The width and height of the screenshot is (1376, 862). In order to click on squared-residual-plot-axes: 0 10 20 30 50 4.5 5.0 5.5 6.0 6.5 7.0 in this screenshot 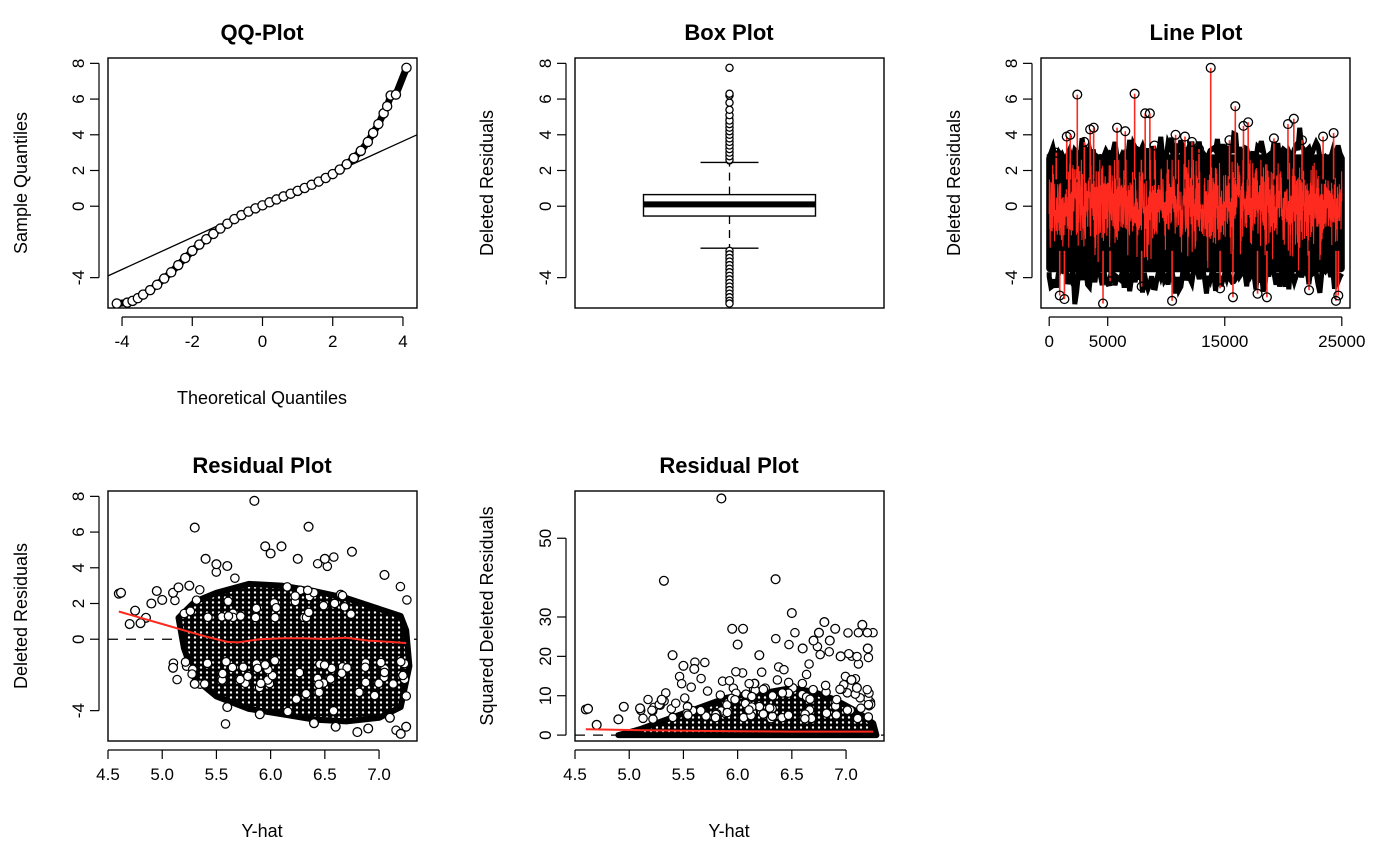, I will do `click(697, 656)`.